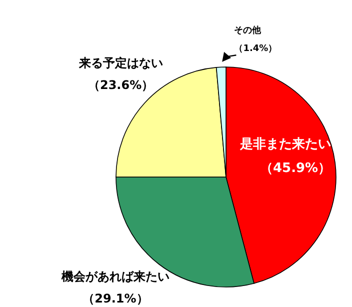  Describe the element at coordinates (296, 168) in the screenshot. I see `data-label: （45.9%）` at that location.